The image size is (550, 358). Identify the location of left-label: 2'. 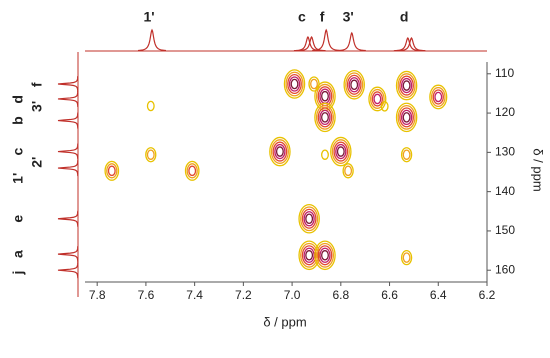
(37, 162).